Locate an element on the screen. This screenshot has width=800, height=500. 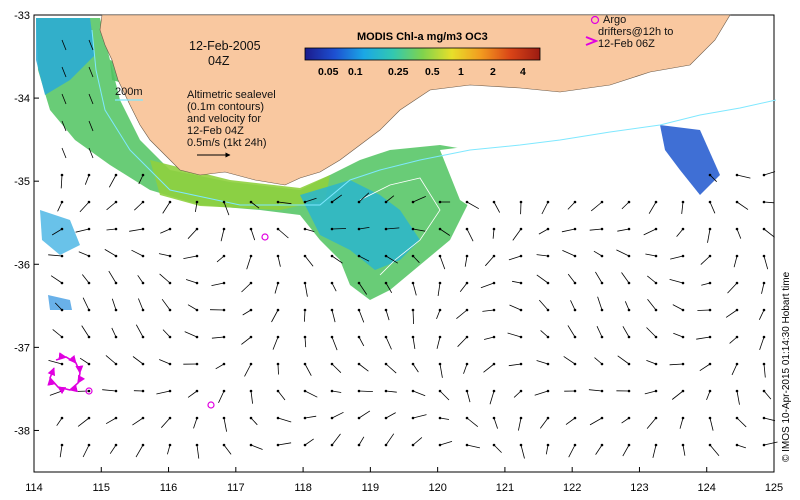
argo-legend-detail: drifters@12h to 12-Feb 06Z is located at coordinates (635, 38).